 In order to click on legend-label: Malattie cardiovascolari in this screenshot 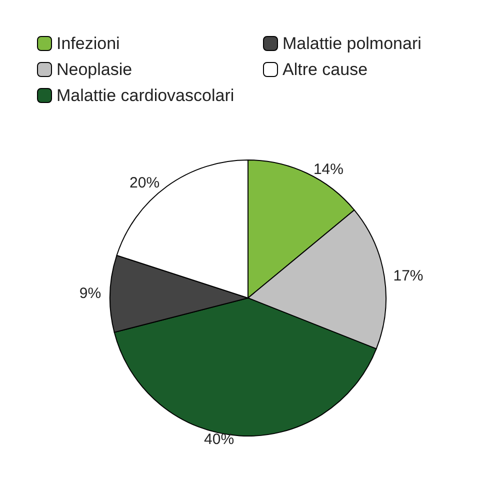, I will do `click(145, 95)`.